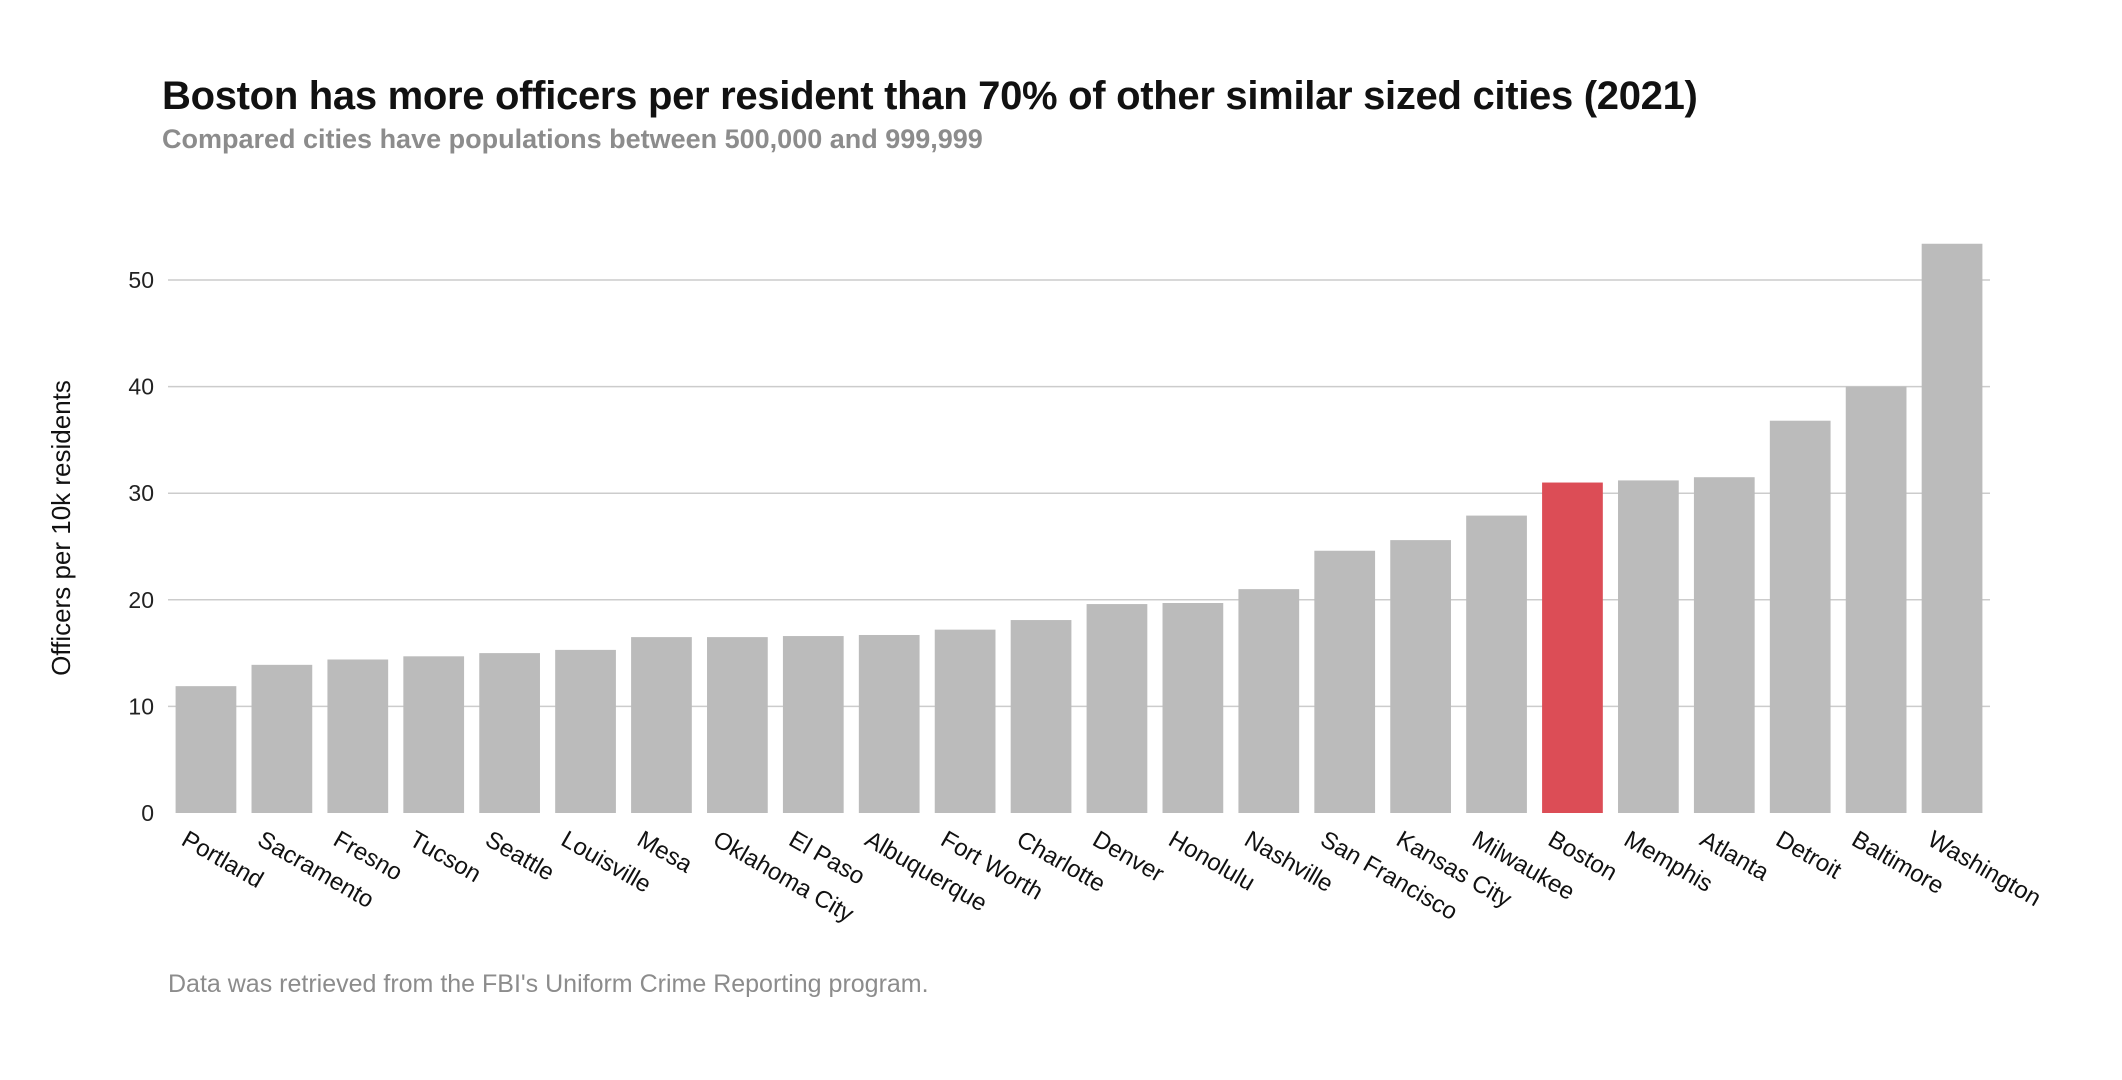 Image resolution: width=2122 pixels, height=1080 pixels. What do you see at coordinates (1572, 647) in the screenshot?
I see `bar-highlighted` at bounding box center [1572, 647].